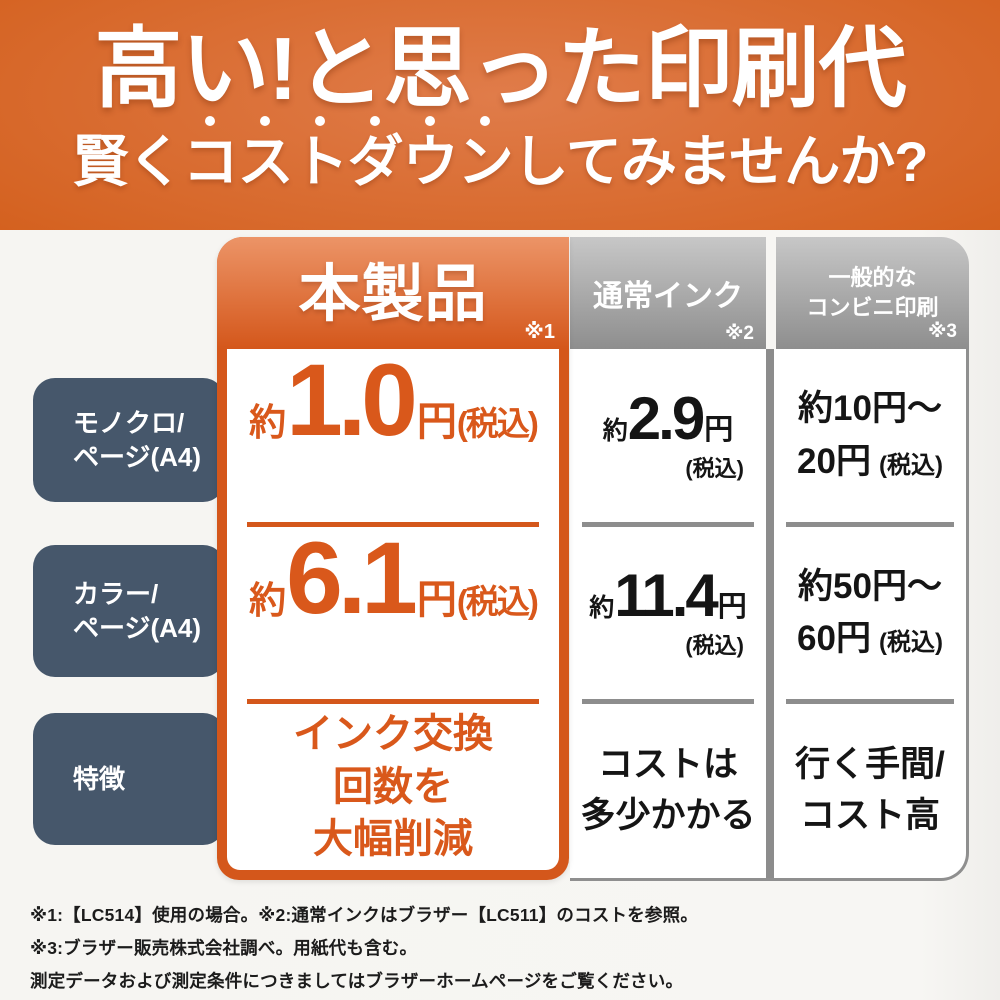 Image resolution: width=1000 pixels, height=1000 pixels. I want to click on footnote-ref-1: ※1, so click(539, 332).